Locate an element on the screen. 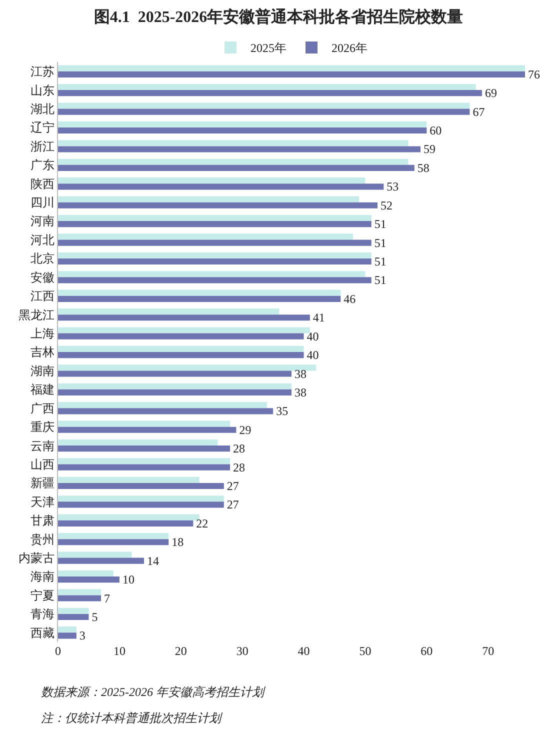 The height and width of the screenshot is (732, 557). y-tick-label: 江苏 is located at coordinates (42, 71).